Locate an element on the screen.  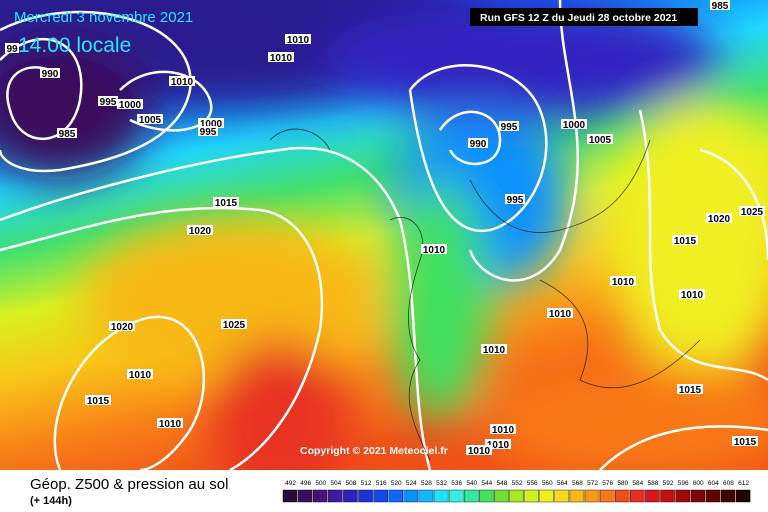
scale-label: 512 is located at coordinates (366, 483).